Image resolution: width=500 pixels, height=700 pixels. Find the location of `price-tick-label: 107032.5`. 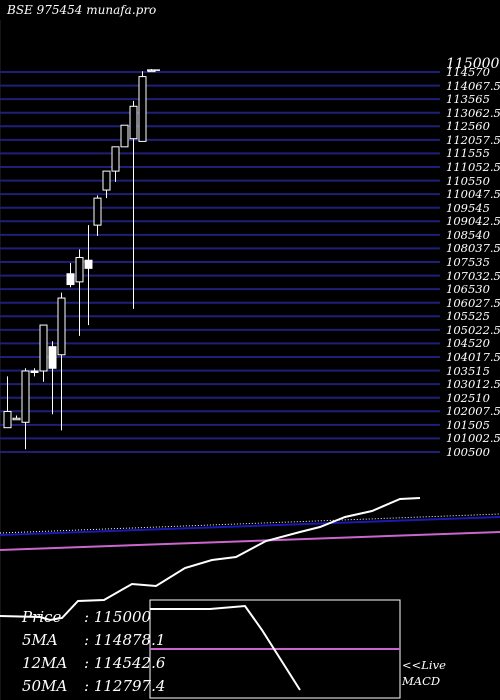

price-tick-label: 107032.5 is located at coordinates (473, 275).